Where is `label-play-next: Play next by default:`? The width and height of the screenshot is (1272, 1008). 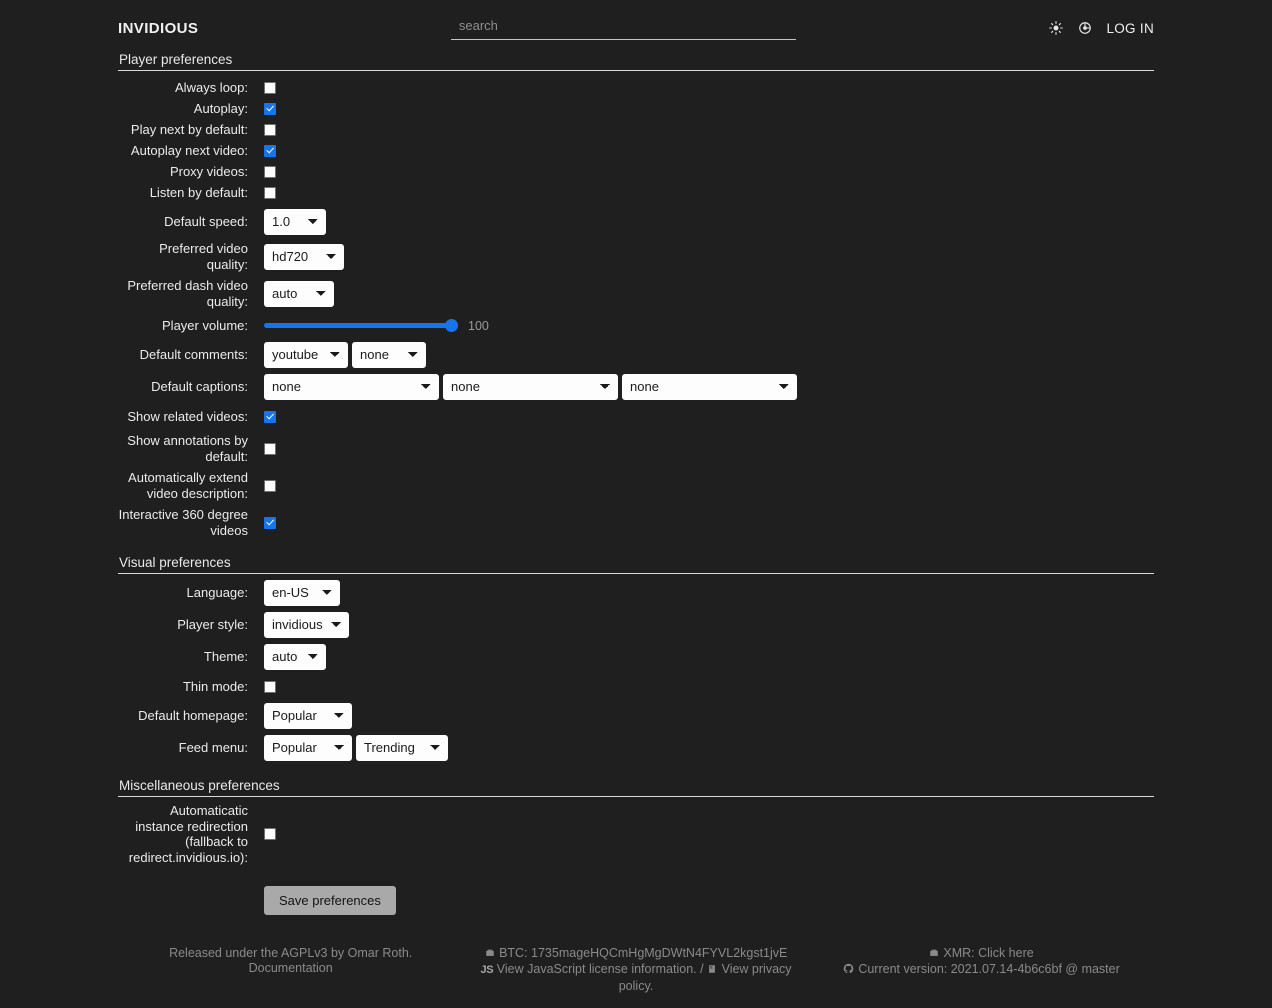 label-play-next: Play next by default: is located at coordinates (189, 129).